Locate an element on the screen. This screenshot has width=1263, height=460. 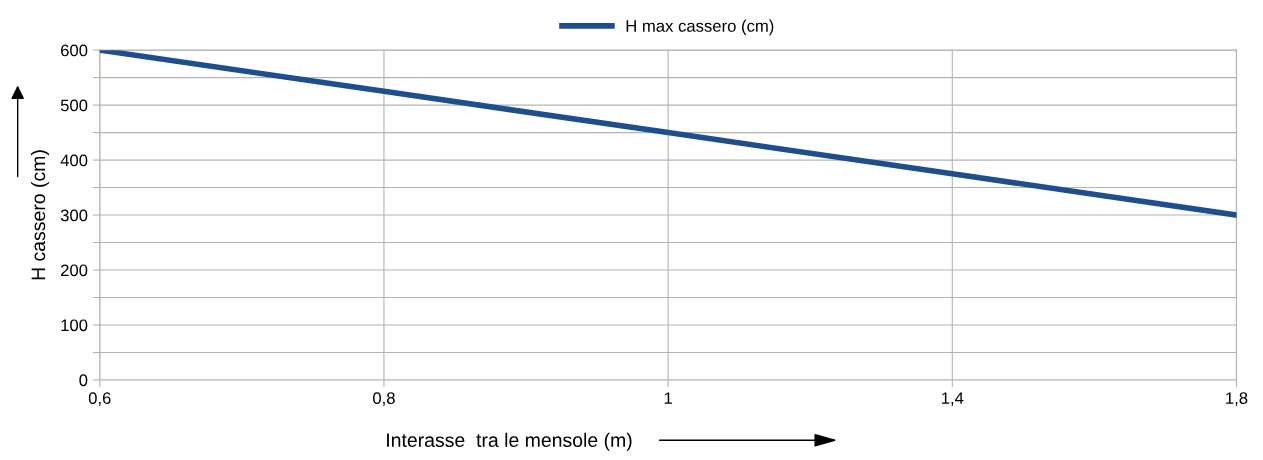
y-tick-label: 300 is located at coordinates (74, 215).